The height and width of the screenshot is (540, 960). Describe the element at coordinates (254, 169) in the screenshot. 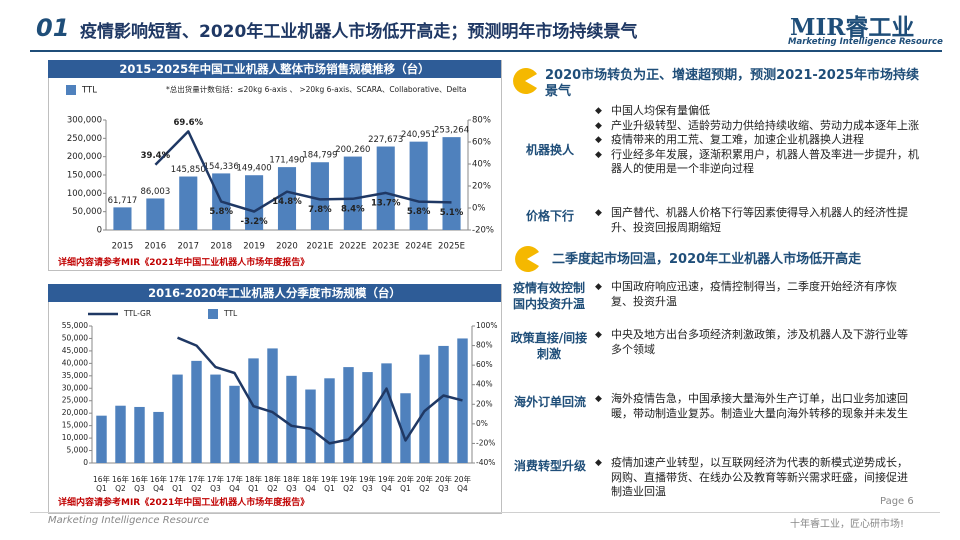

I see `data-label: 149,400` at that location.